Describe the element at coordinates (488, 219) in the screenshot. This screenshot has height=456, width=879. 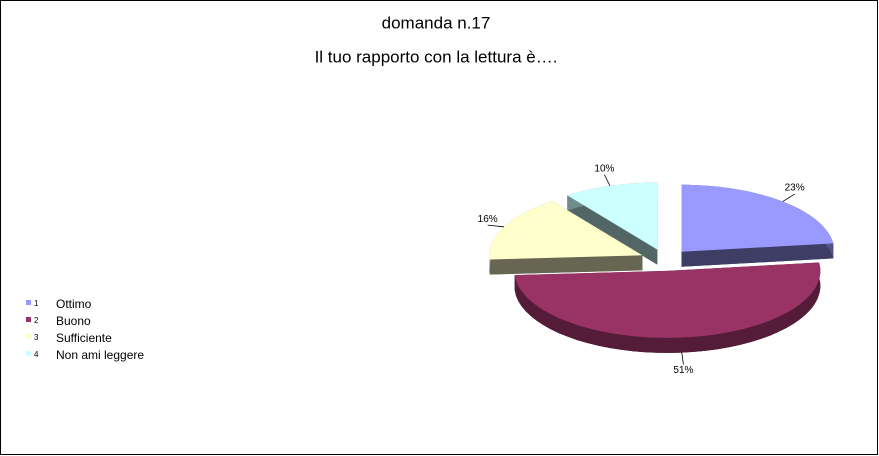
I see `data-label: 16%` at that location.